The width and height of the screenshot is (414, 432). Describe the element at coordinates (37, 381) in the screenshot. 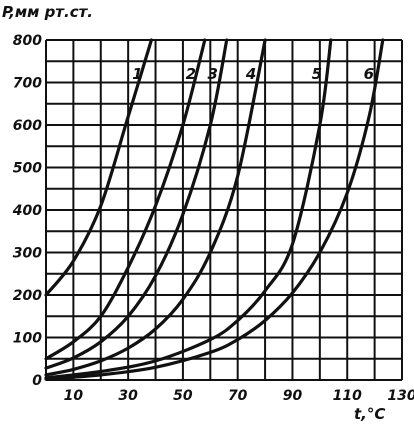

I see `y-tick-label: 0` at that location.